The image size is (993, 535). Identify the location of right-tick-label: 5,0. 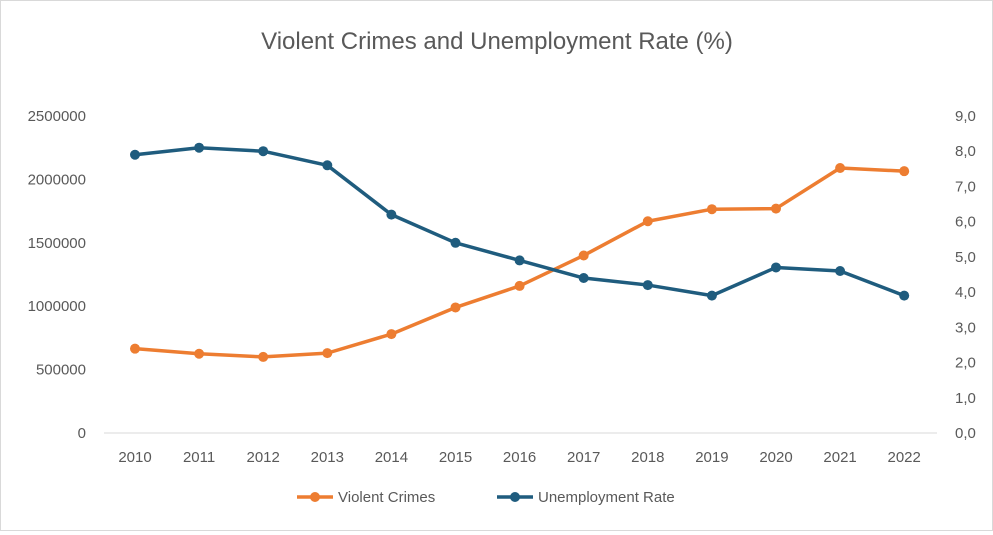
(965, 257).